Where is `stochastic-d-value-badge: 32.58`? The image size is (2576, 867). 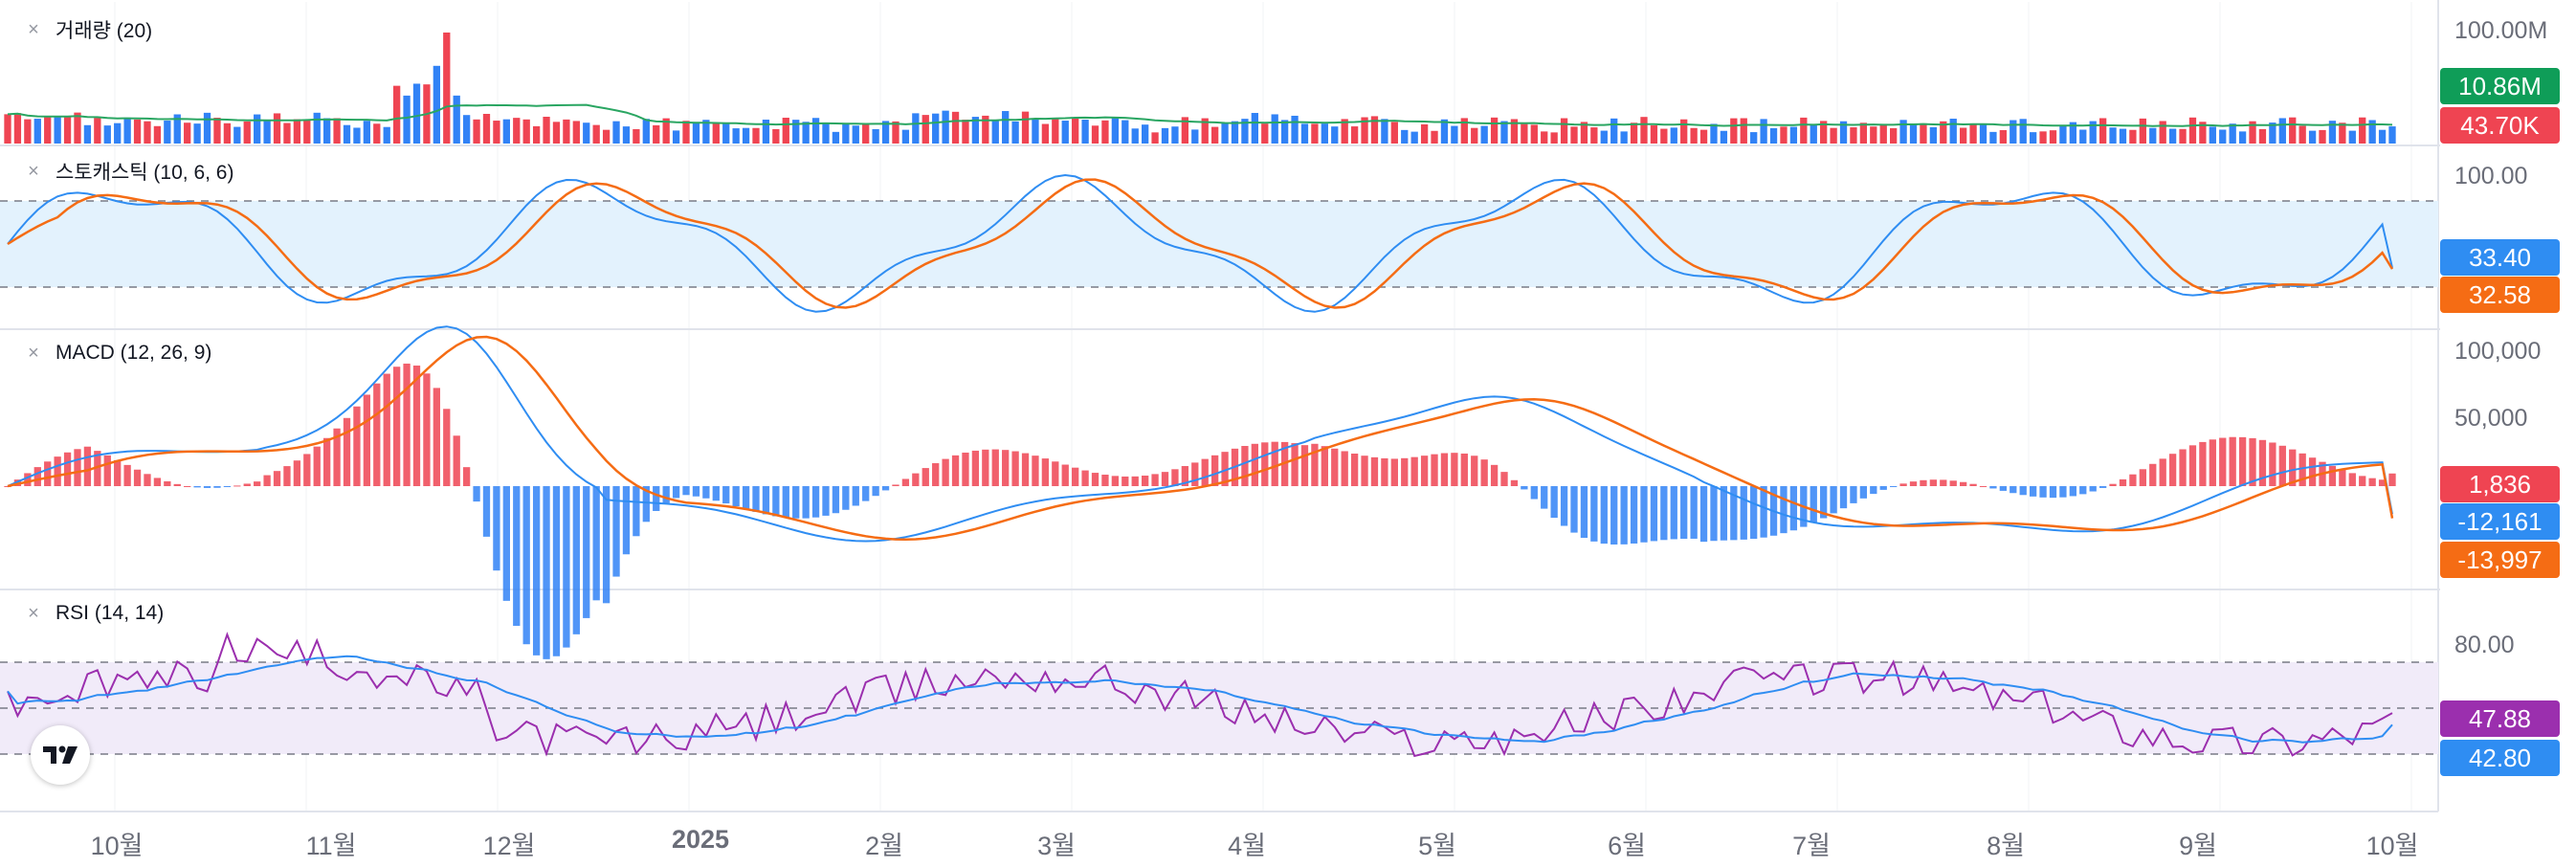 stochastic-d-value-badge: 32.58 is located at coordinates (2500, 295).